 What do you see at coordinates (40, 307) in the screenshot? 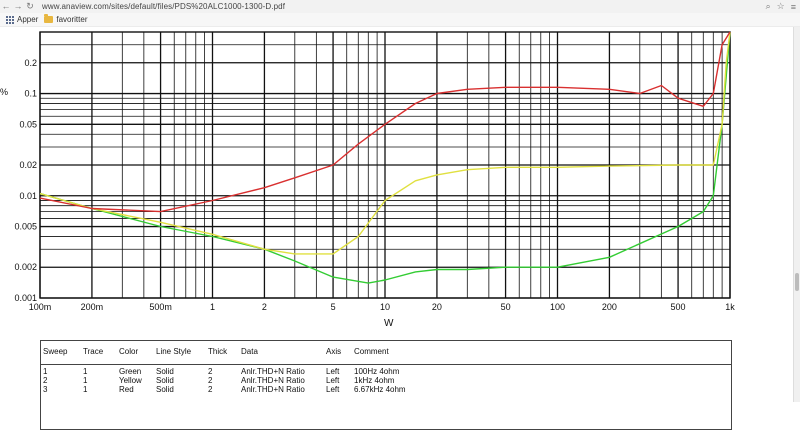
I see `x-tick-label: 100m` at bounding box center [40, 307].